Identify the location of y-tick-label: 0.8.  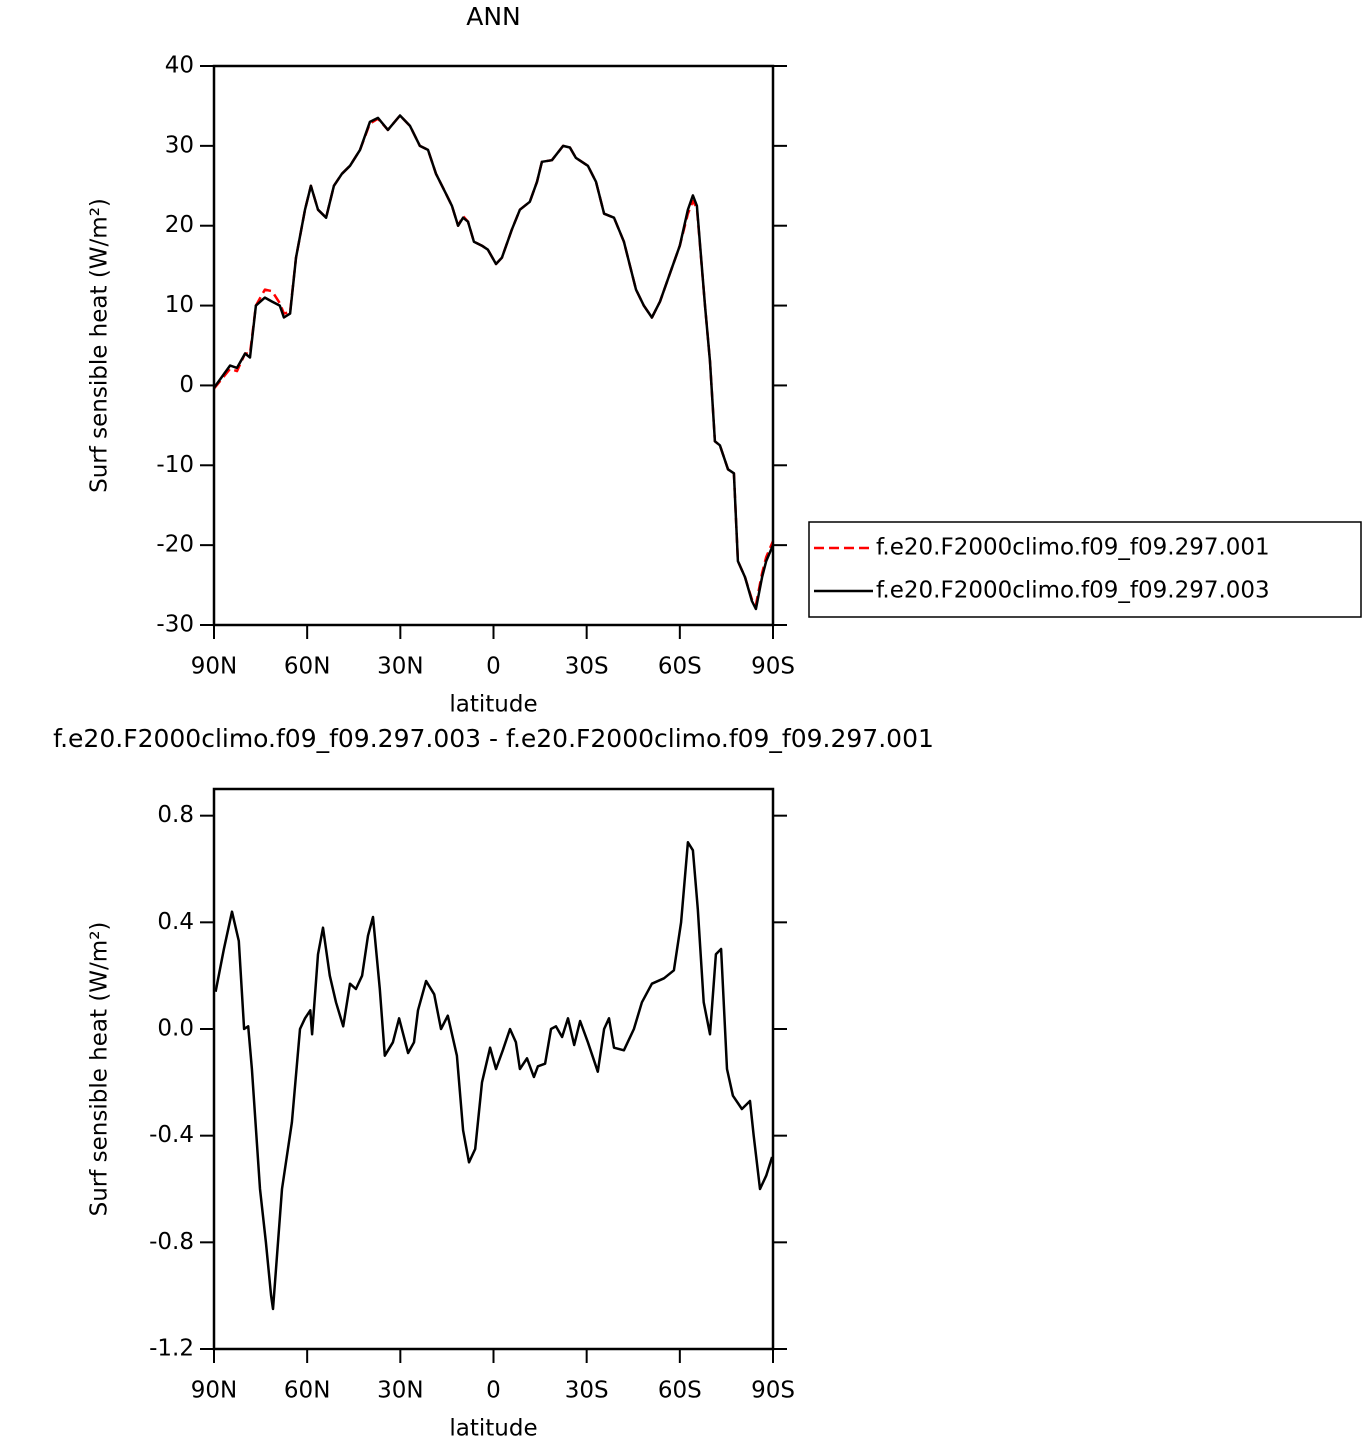
(175, 815).